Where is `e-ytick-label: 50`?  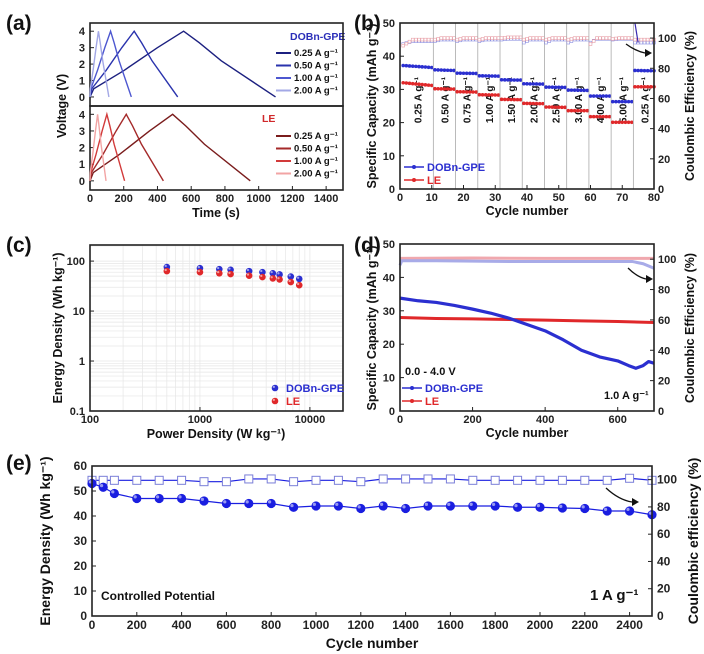 e-ytick-label: 50 is located at coordinates (81, 491).